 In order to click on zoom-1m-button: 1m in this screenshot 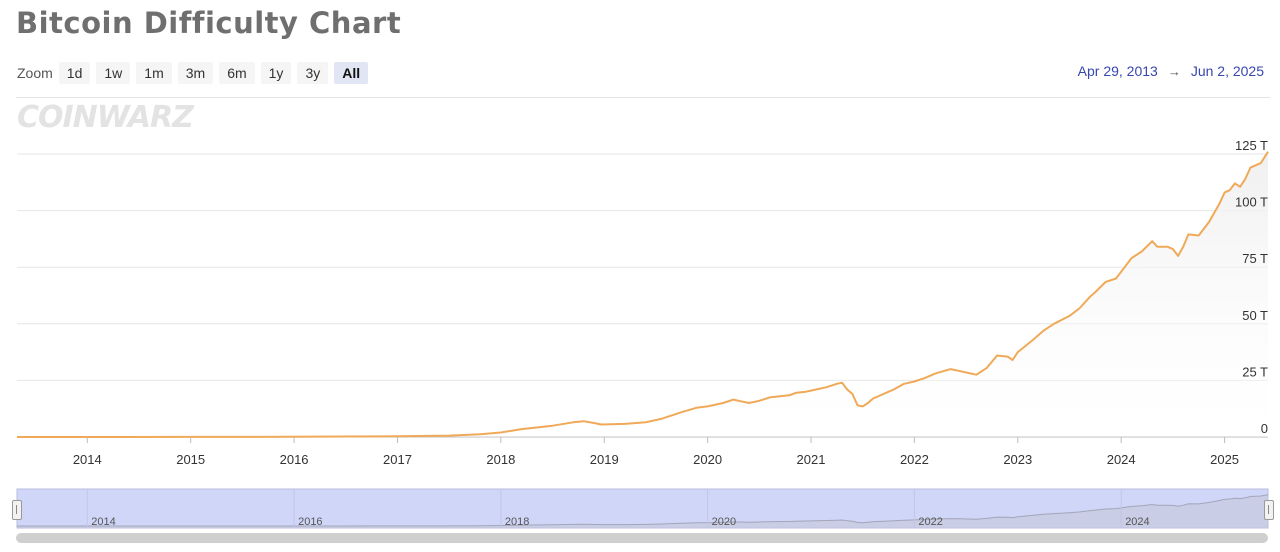, I will do `click(154, 73)`.